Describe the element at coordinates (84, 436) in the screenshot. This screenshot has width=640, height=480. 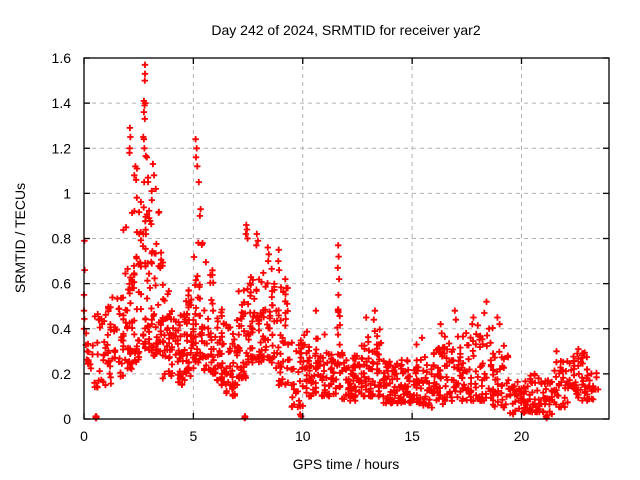
I see `x-tick-label: 0` at that location.